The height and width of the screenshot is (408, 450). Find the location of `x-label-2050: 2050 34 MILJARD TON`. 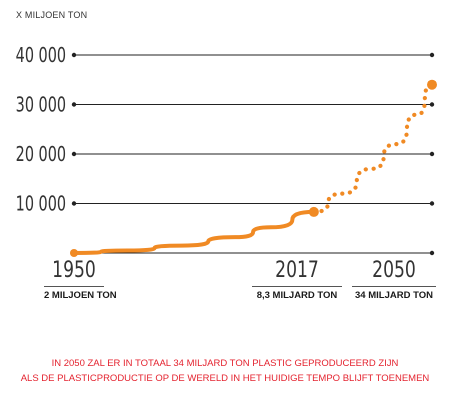

x-label-2050: 2050 34 MILJARD TON is located at coordinates (394, 279).